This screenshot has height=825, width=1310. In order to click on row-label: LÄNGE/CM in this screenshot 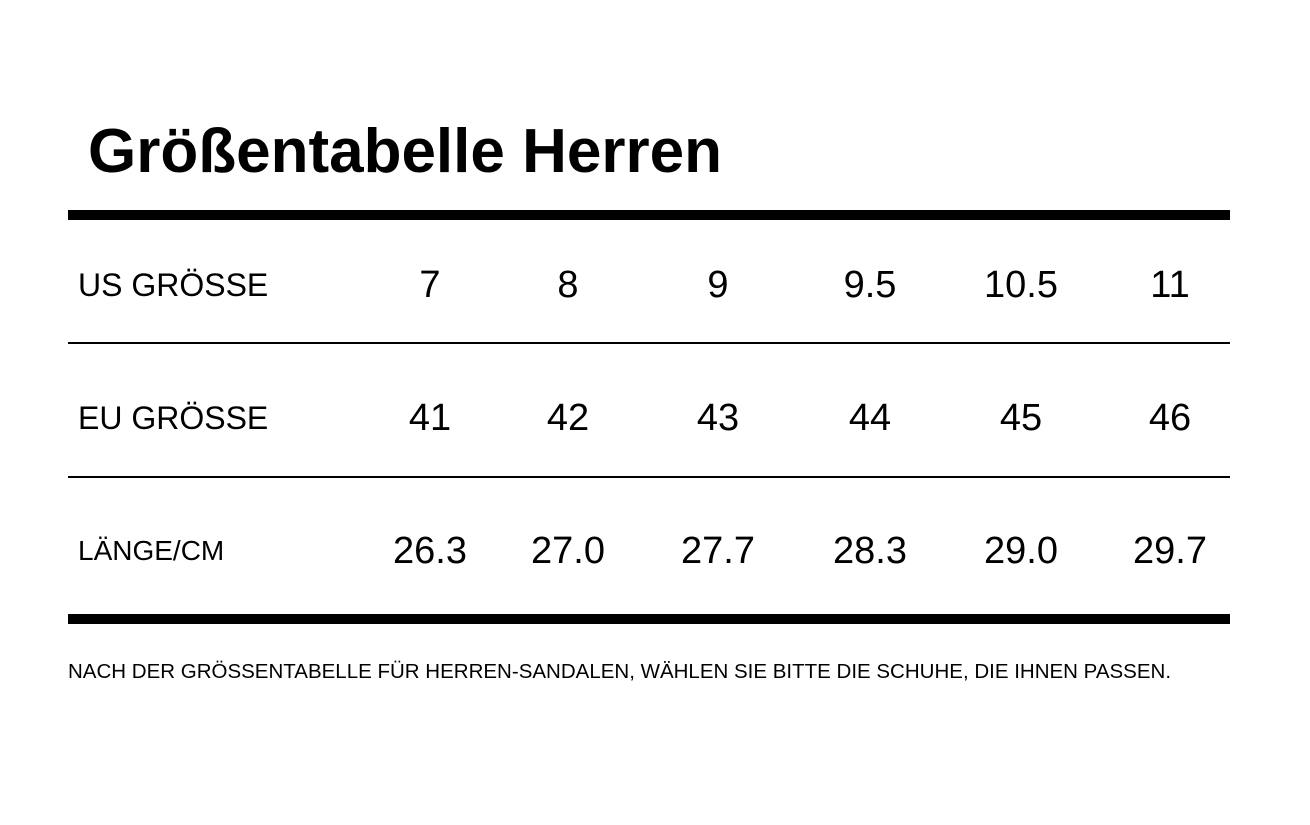, I will do `click(151, 550)`.